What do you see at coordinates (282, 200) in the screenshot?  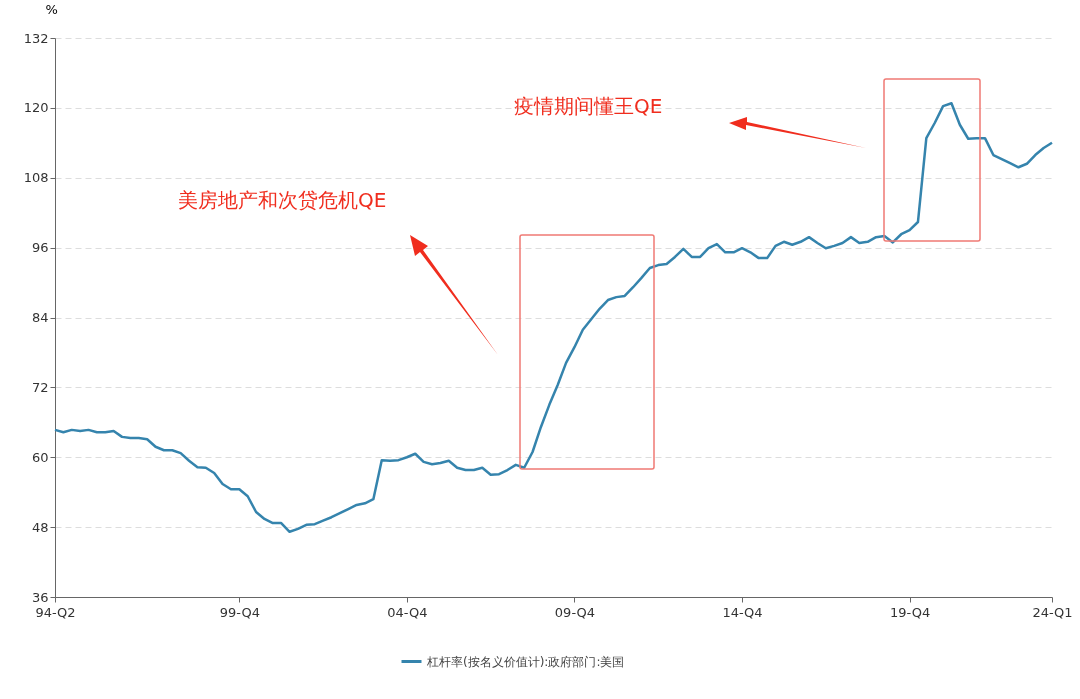 I see `annotation: 美房地产和次贷危机QE` at bounding box center [282, 200].